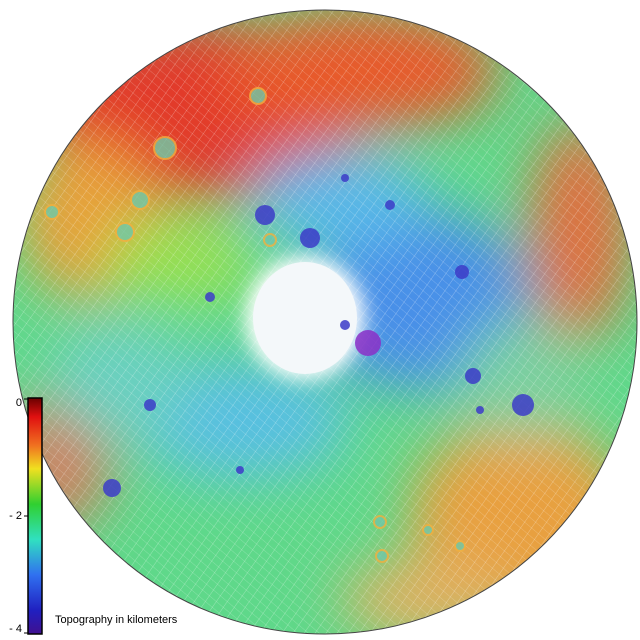  What do you see at coordinates (93, 516) in the screenshot?
I see `colorbar: Topography in kilometers 0 - 2 - 4` at bounding box center [93, 516].